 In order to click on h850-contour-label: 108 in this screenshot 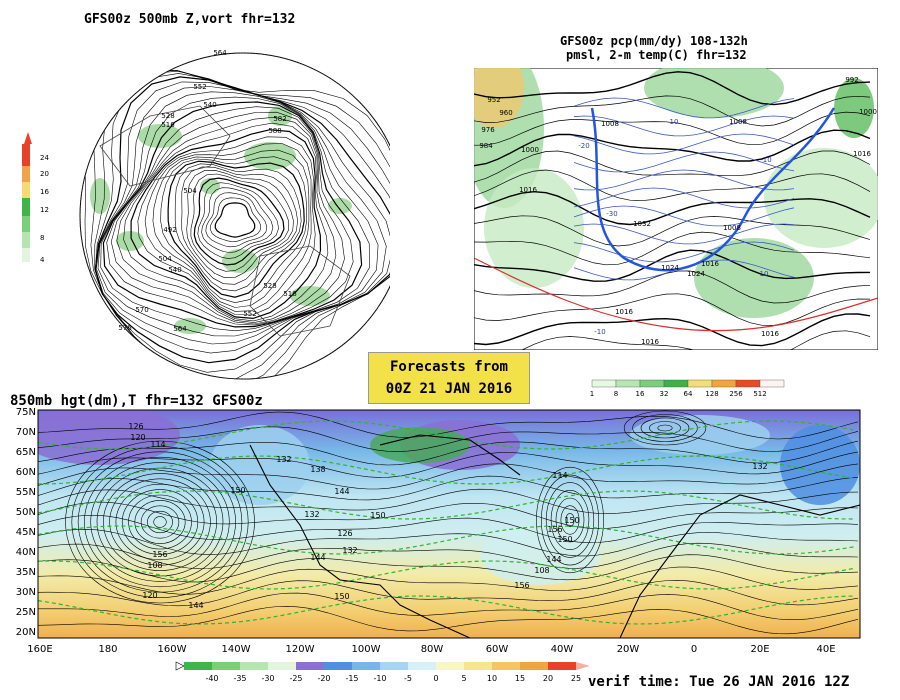, I will do `click(154, 565)`.